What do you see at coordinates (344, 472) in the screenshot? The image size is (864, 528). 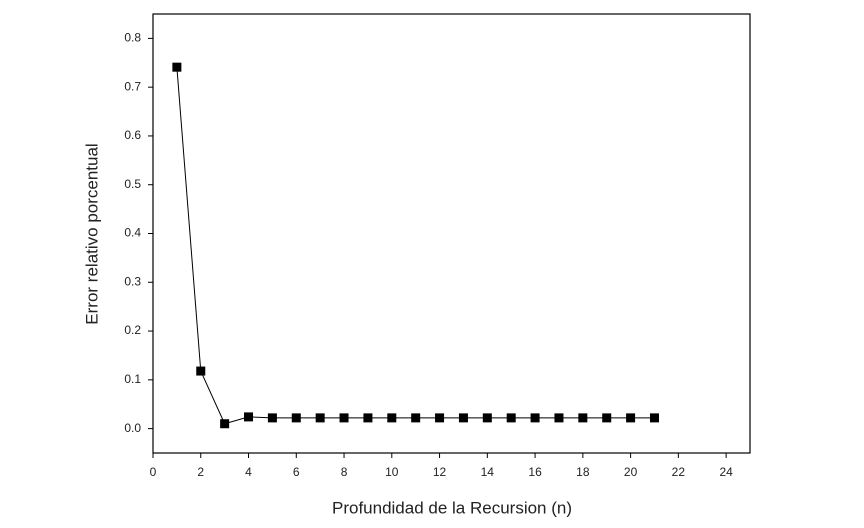 I see `x-tick-label: 8` at bounding box center [344, 472].